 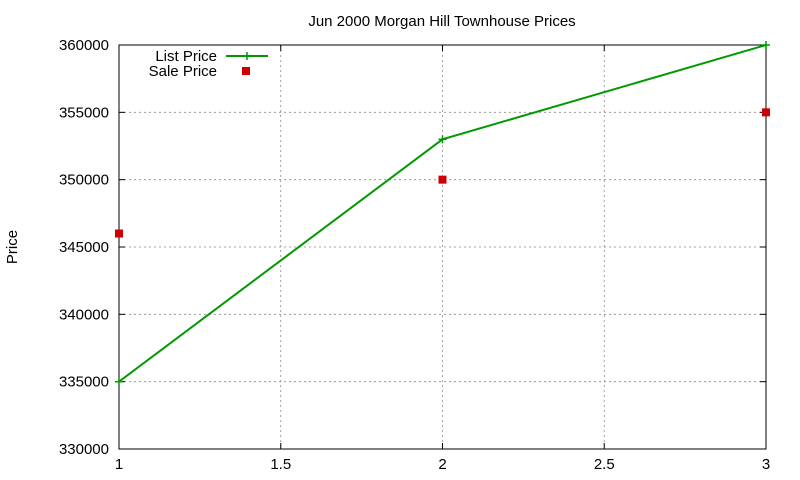 What do you see at coordinates (84, 180) in the screenshot?
I see `y-tick-label: 350000` at bounding box center [84, 180].